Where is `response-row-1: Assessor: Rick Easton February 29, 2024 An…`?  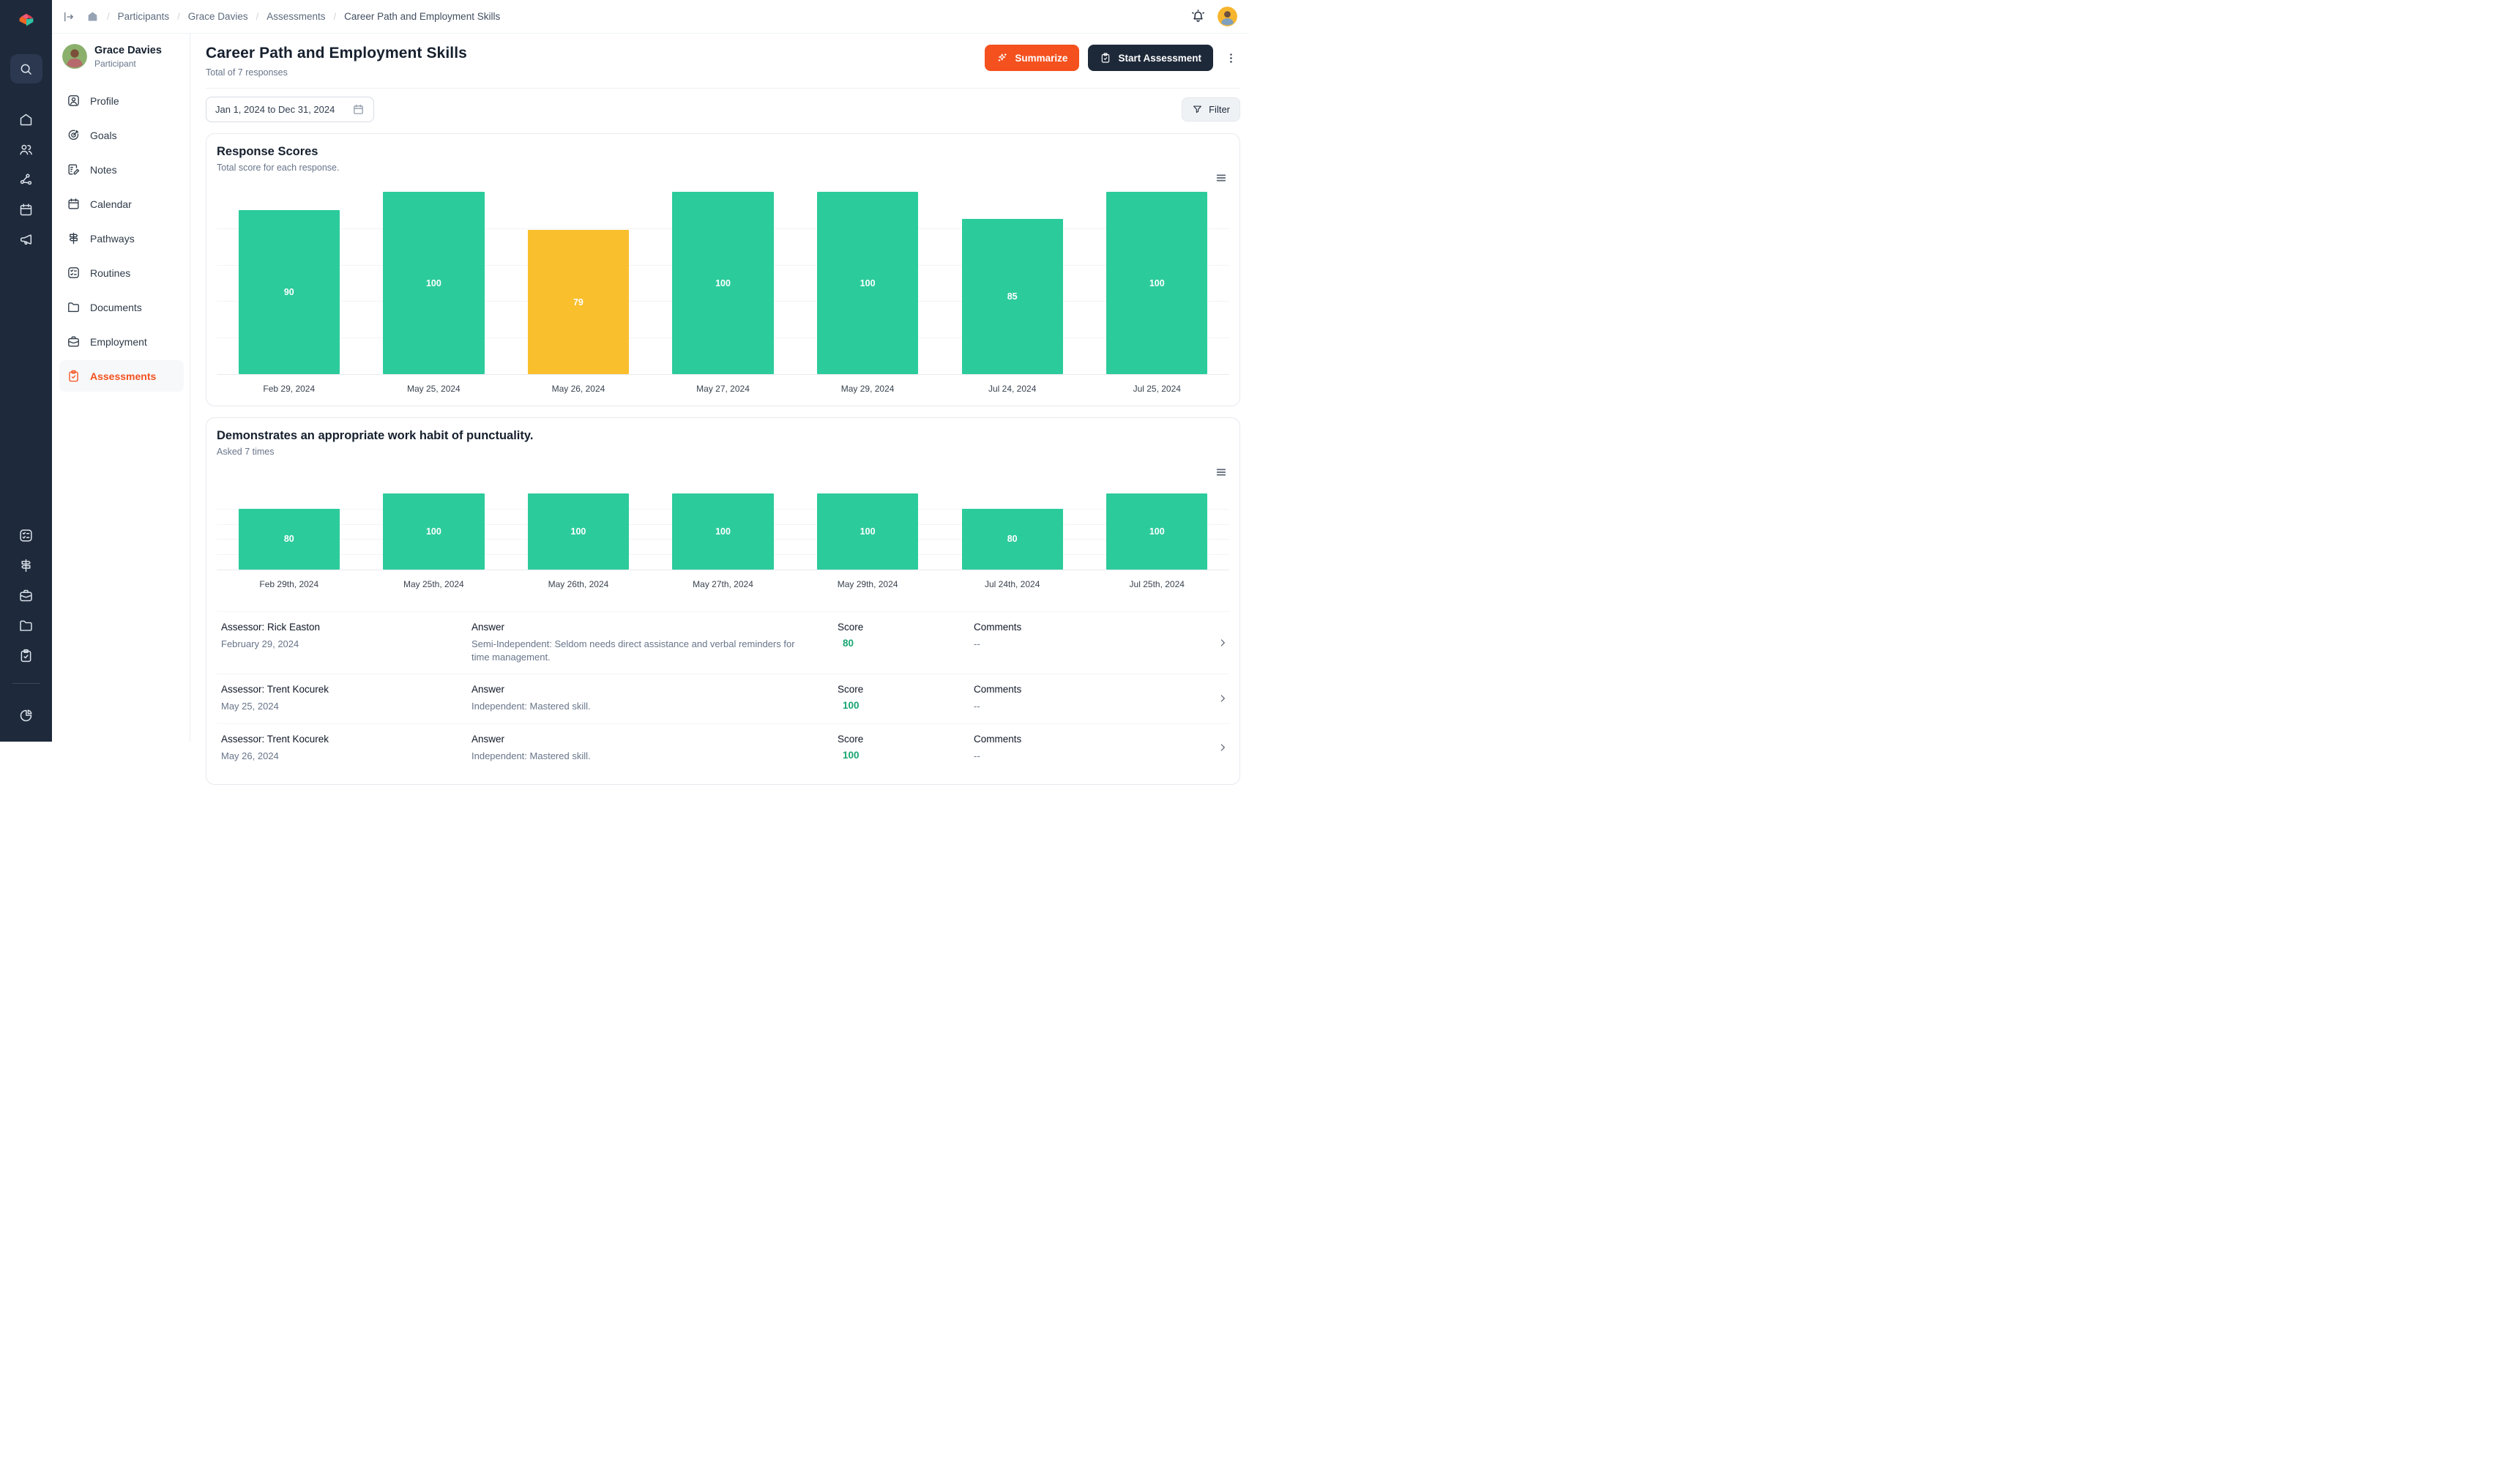
response-row-1: Assessor: Rick Easton February 29, 2024 An… is located at coordinates (723, 642).